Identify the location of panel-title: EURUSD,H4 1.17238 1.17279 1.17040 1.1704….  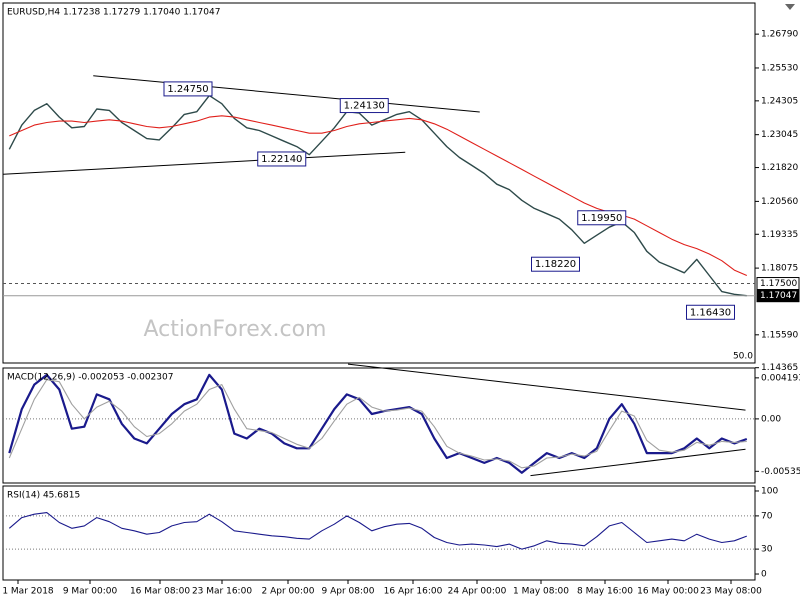
(113, 13).